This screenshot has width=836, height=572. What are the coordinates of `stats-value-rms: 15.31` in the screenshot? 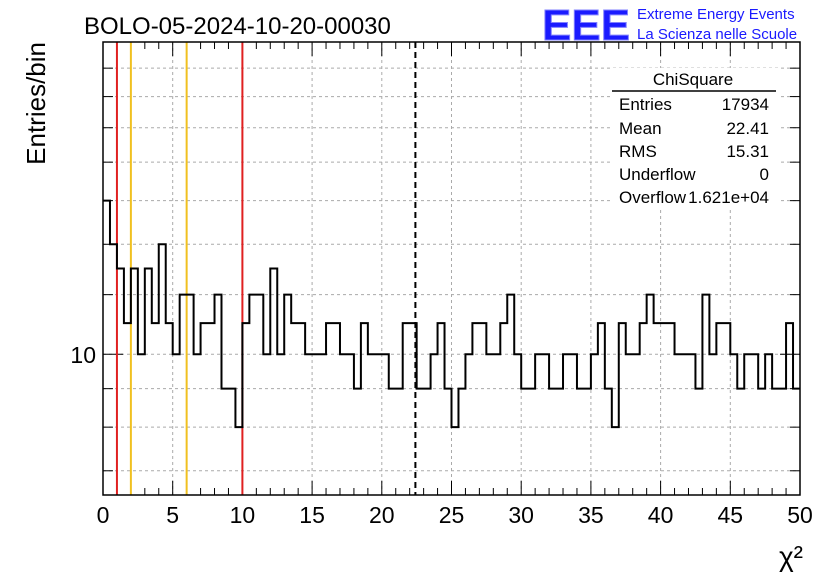 It's located at (747, 151).